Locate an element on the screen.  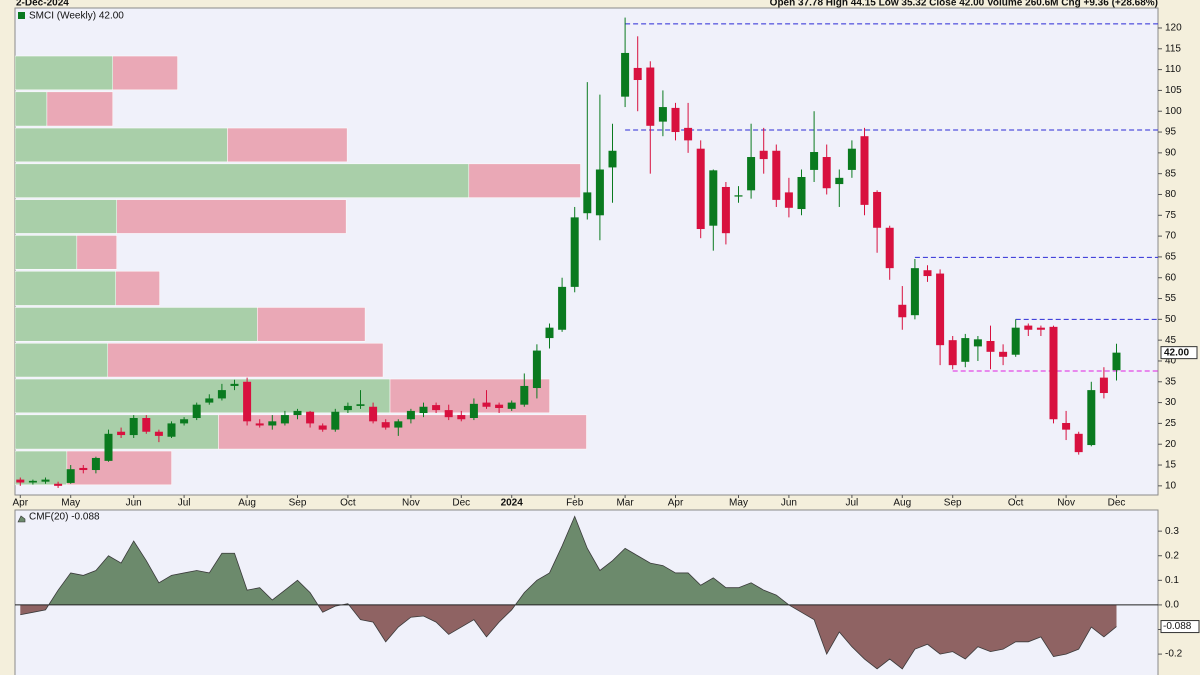
y-tick-label: 70 is located at coordinates (1171, 236).